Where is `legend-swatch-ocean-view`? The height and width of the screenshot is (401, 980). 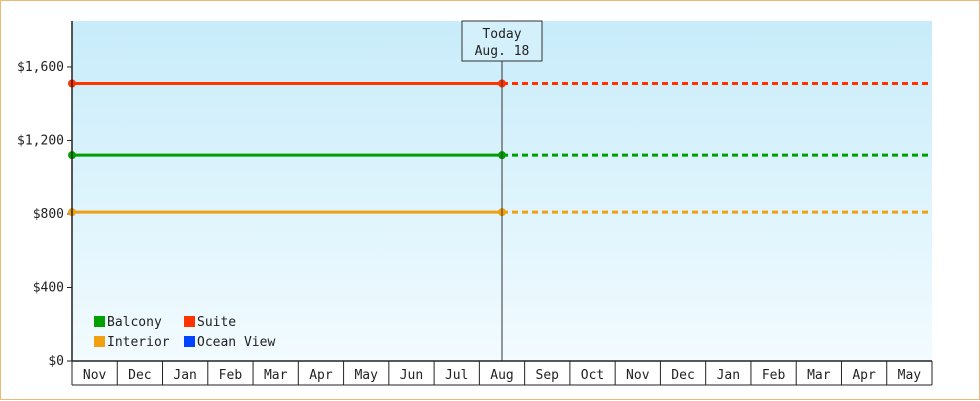
legend-swatch-ocean-view is located at coordinates (189, 341).